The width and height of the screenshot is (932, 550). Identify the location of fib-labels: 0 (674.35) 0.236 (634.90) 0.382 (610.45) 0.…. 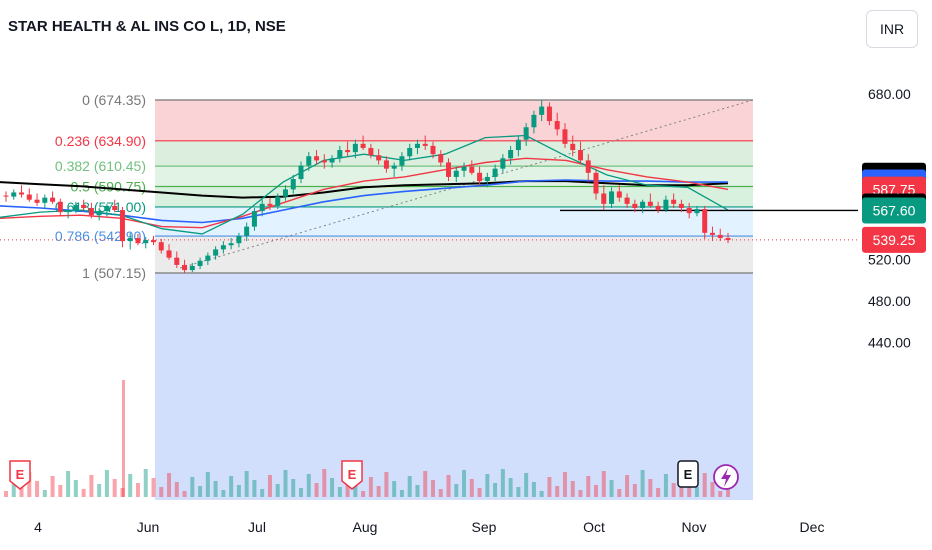
(100, 186).